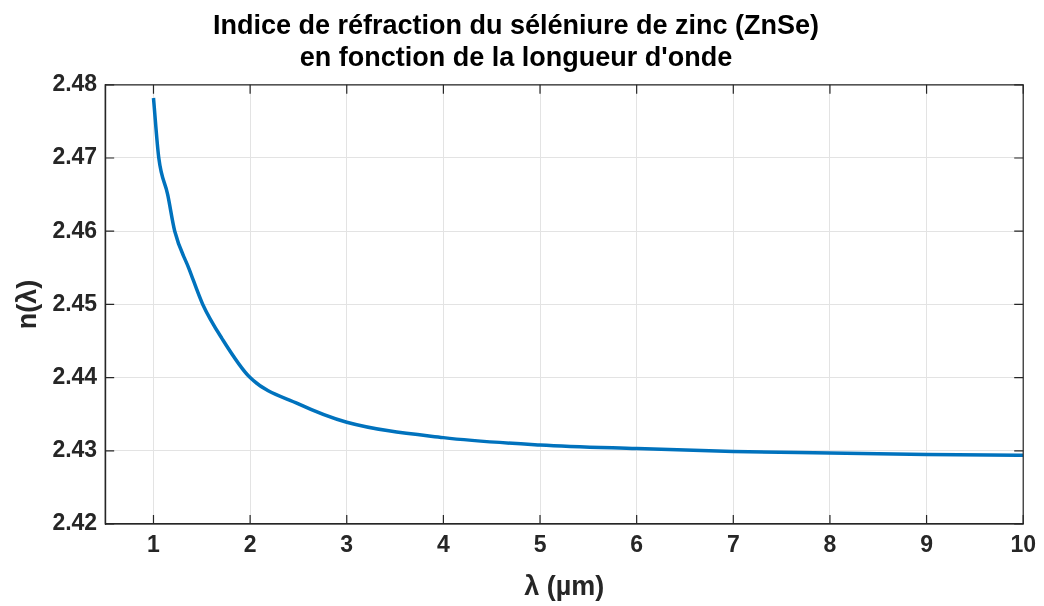 The height and width of the screenshot is (606, 1044). Describe the element at coordinates (75, 302) in the screenshot. I see `y-tick-label: 2.45` at that location.